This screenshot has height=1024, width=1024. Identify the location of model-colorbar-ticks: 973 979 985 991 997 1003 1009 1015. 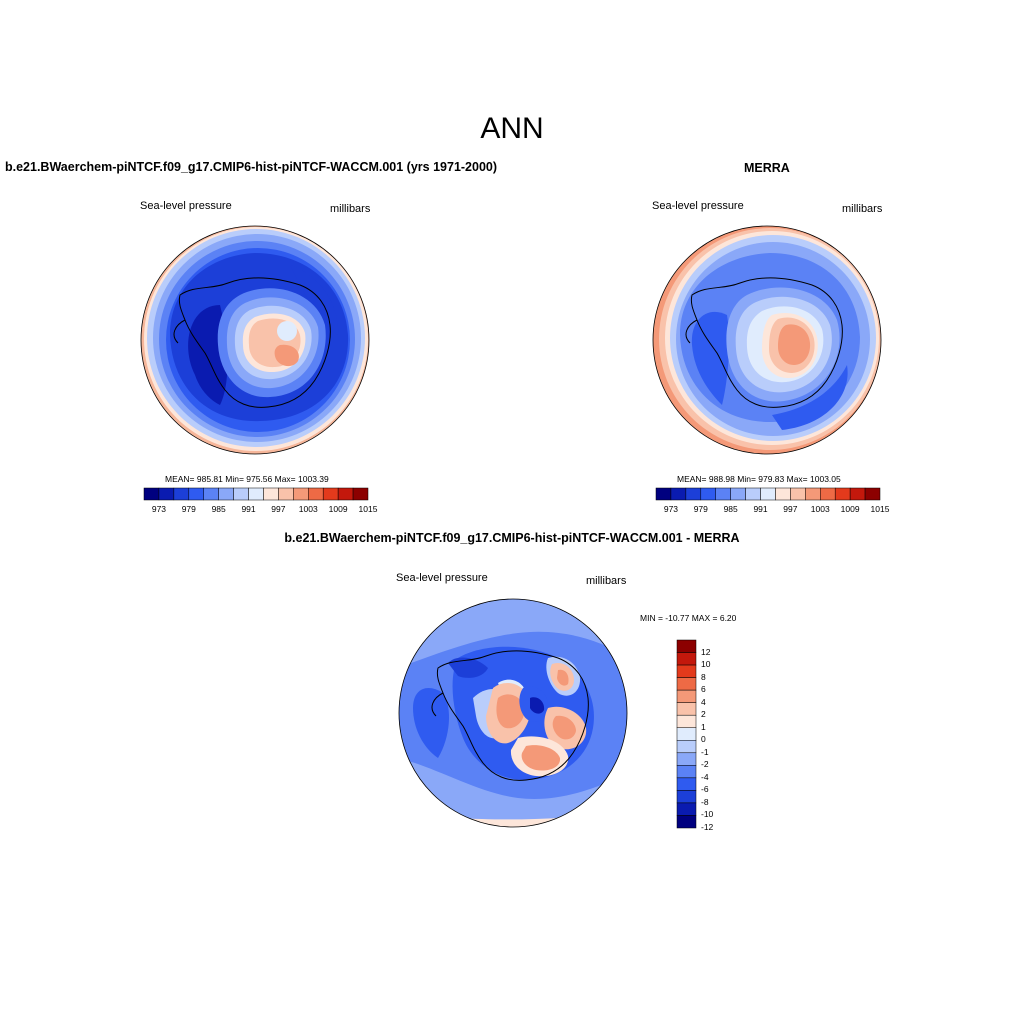
(261, 510).